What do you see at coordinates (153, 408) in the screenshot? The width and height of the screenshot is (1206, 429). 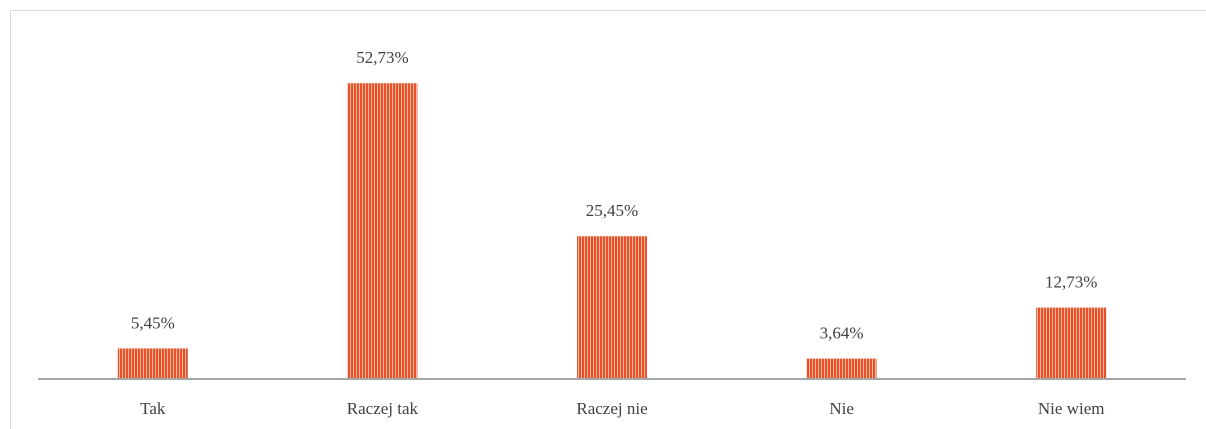 I see `x-tick-label: Tak` at bounding box center [153, 408].